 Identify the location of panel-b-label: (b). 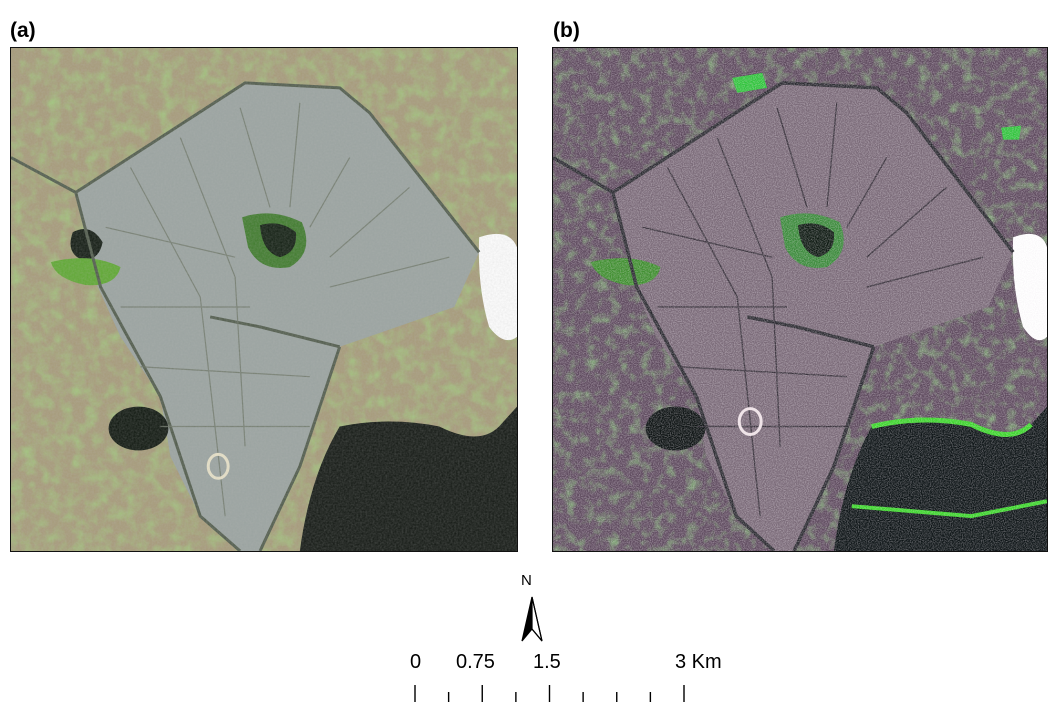
(566, 30).